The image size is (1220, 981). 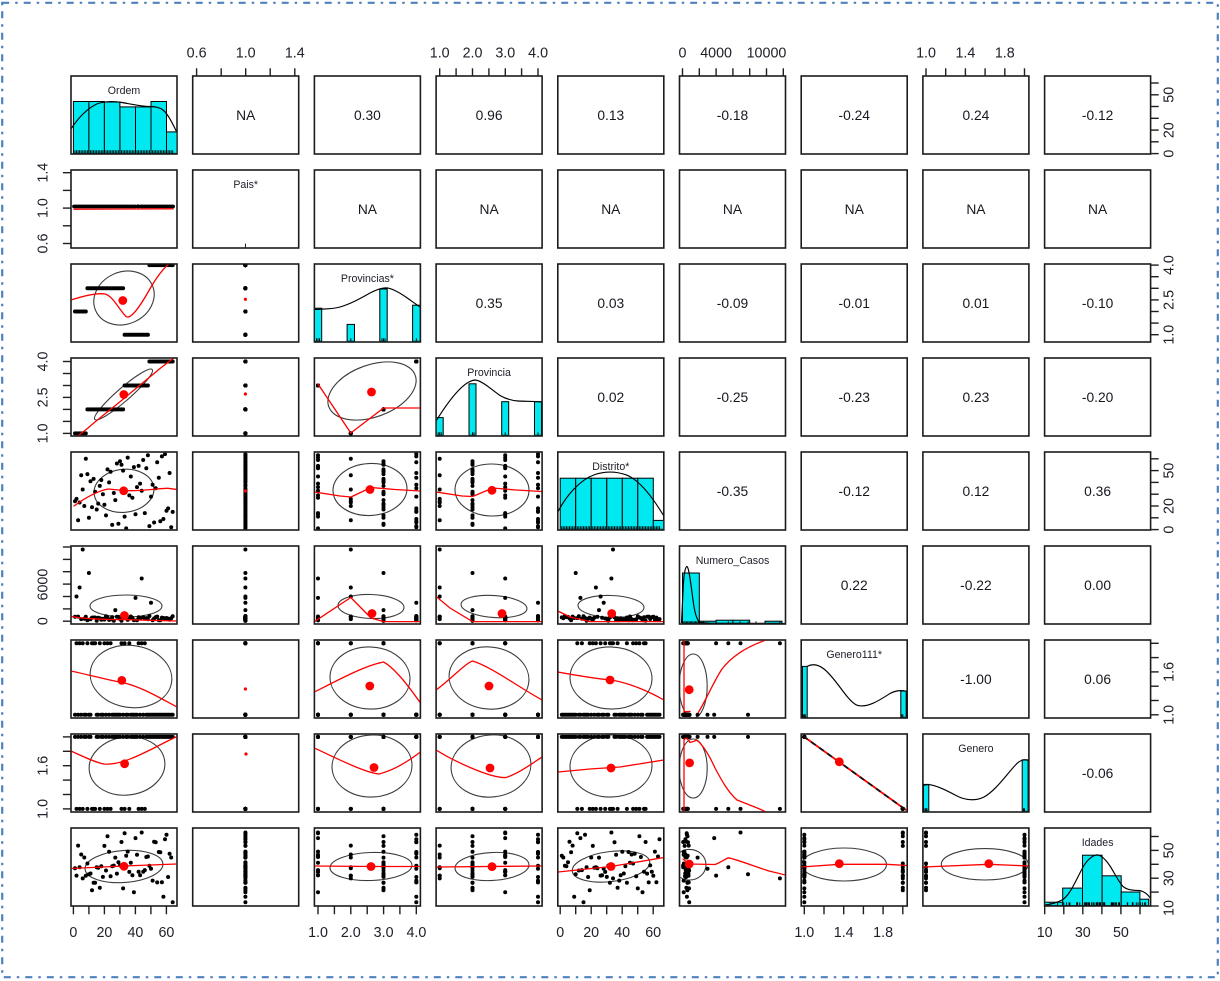 I want to click on svg-text: -0.23, so click(x=854, y=397).